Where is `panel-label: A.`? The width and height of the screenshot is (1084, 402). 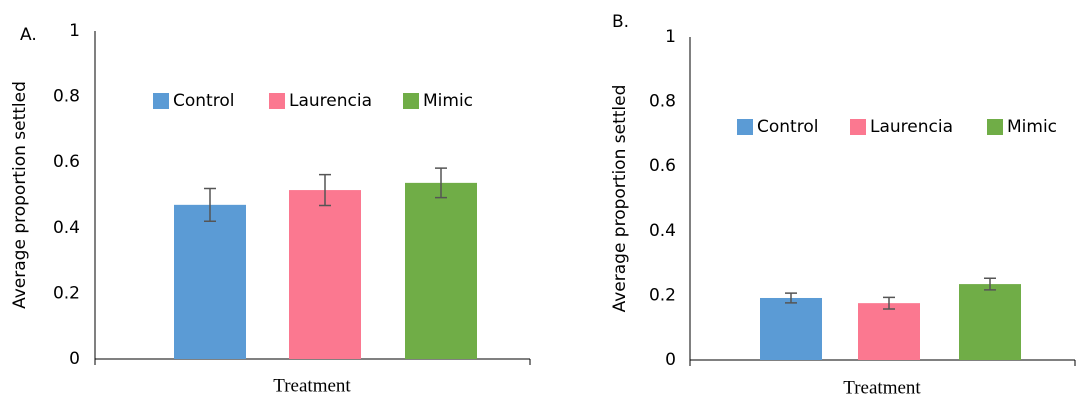 panel-label: A. is located at coordinates (28, 35).